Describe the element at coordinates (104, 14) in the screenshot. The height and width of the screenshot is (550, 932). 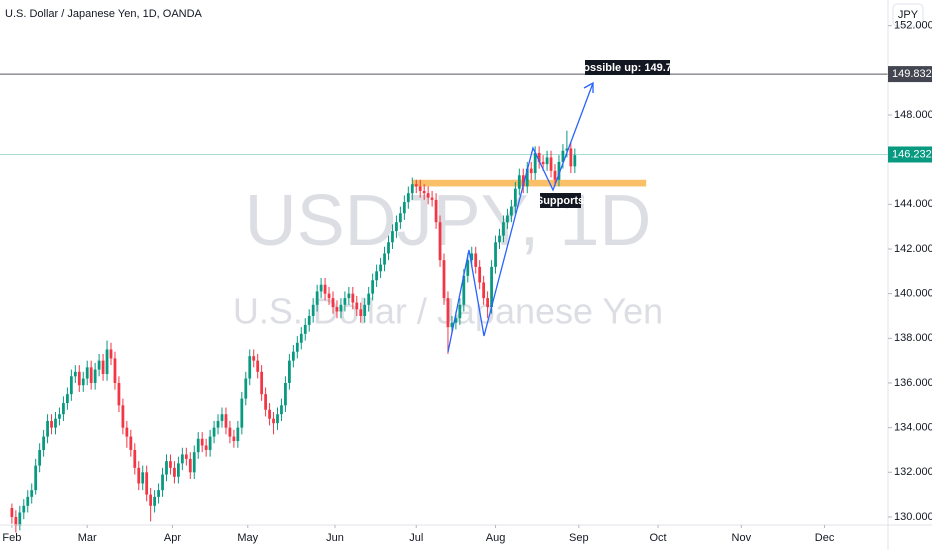
I see `chart-title: U.S. Dollar / Japanese Yen, 1D, OANDA` at that location.